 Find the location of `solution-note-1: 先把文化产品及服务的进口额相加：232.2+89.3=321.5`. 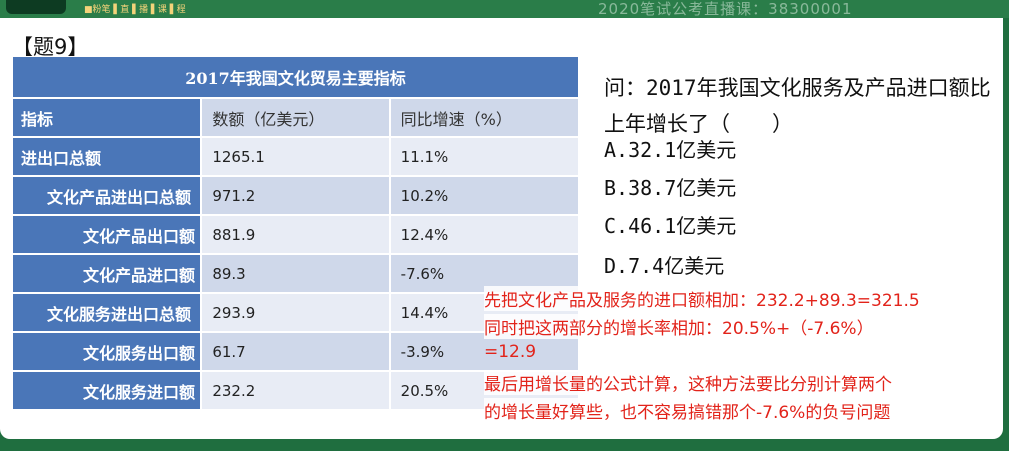

solution-note-1: 先把文化产品及服务的进口额相加：232.2+89.3=321.5 is located at coordinates (702, 298).